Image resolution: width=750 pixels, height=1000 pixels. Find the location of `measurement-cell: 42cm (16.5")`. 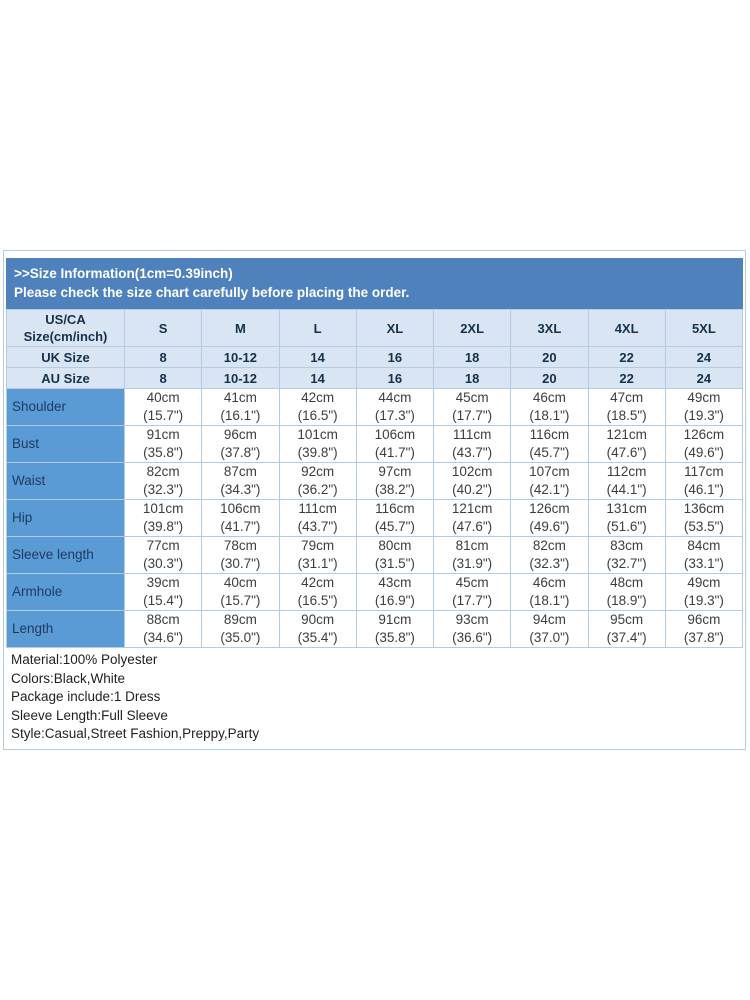

measurement-cell: 42cm (16.5") is located at coordinates (317, 407).